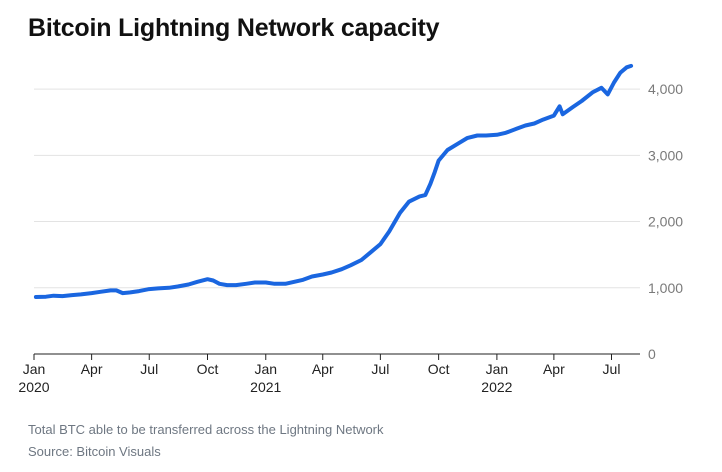  I want to click on x-tick-year-label: 2020, so click(33, 387).